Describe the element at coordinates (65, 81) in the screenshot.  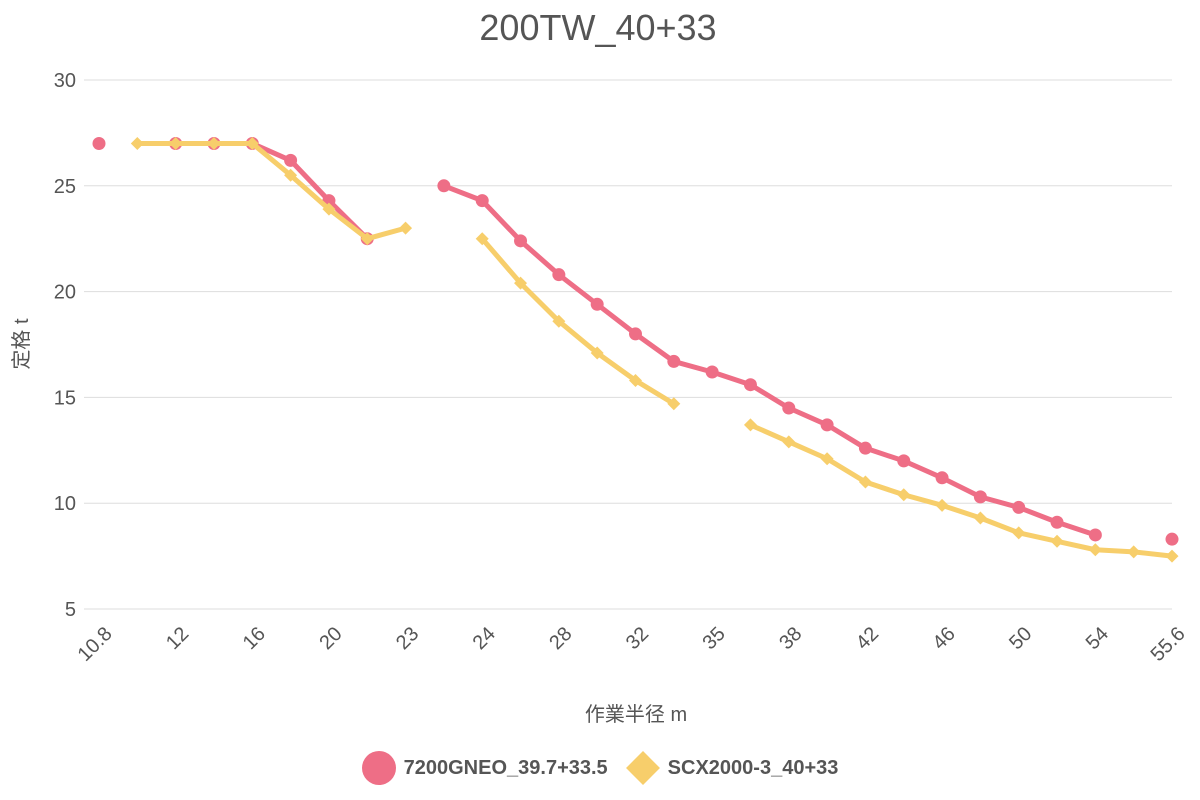
I see `y-tick-label: 30` at that location.